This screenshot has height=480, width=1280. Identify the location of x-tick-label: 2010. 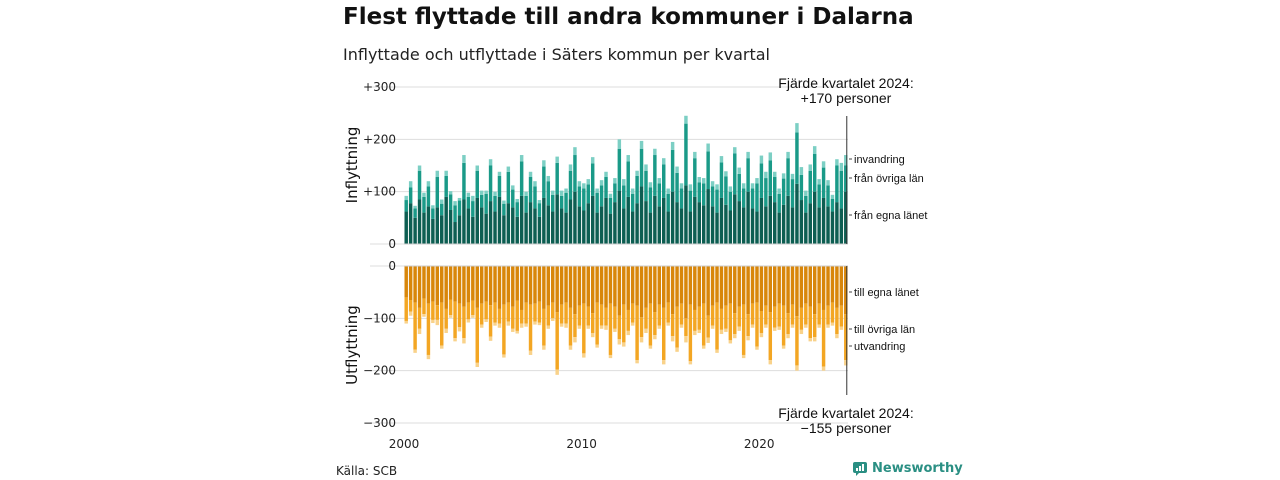
(581, 444).